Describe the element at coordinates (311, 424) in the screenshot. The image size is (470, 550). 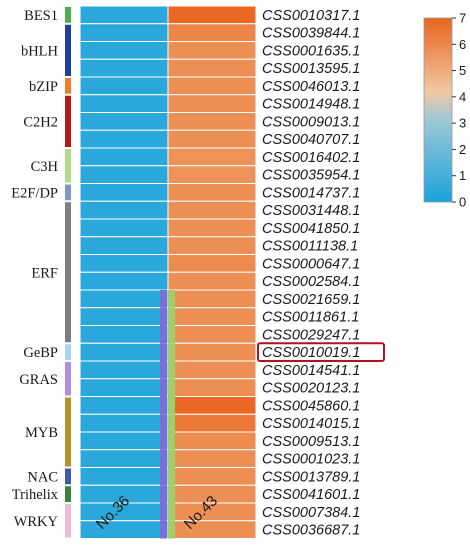
I see `gene-label: CSS0014015.1` at that location.